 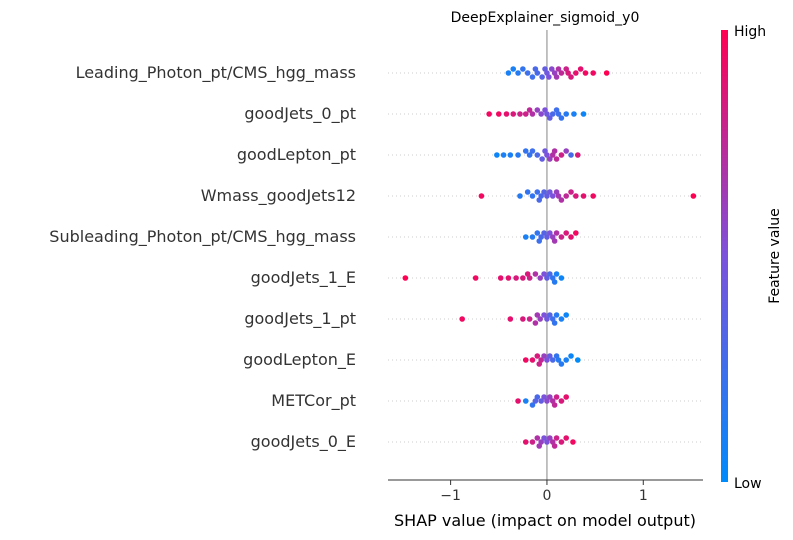 What do you see at coordinates (303, 278) in the screenshot?
I see `feature-label: goodJets_1_E` at bounding box center [303, 278].